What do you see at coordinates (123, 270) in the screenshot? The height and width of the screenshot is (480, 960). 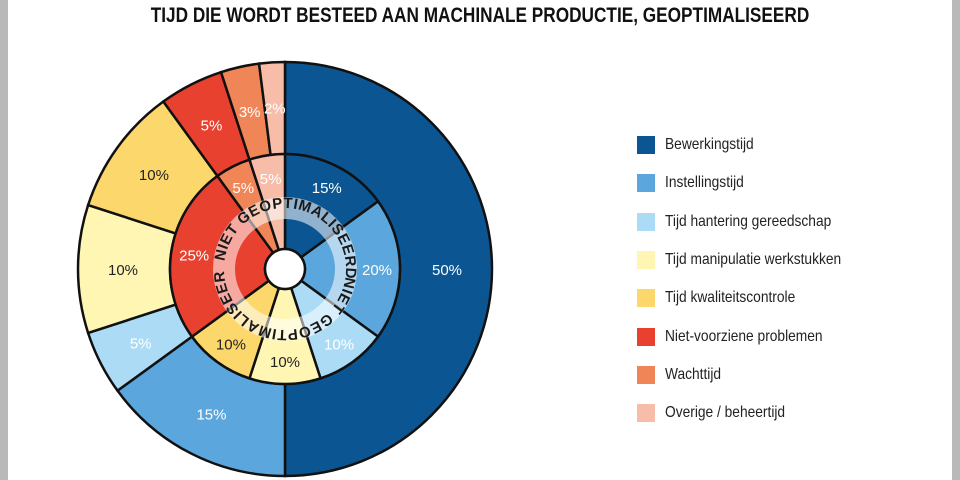 I see `outer-label-3: 10%` at bounding box center [123, 270].